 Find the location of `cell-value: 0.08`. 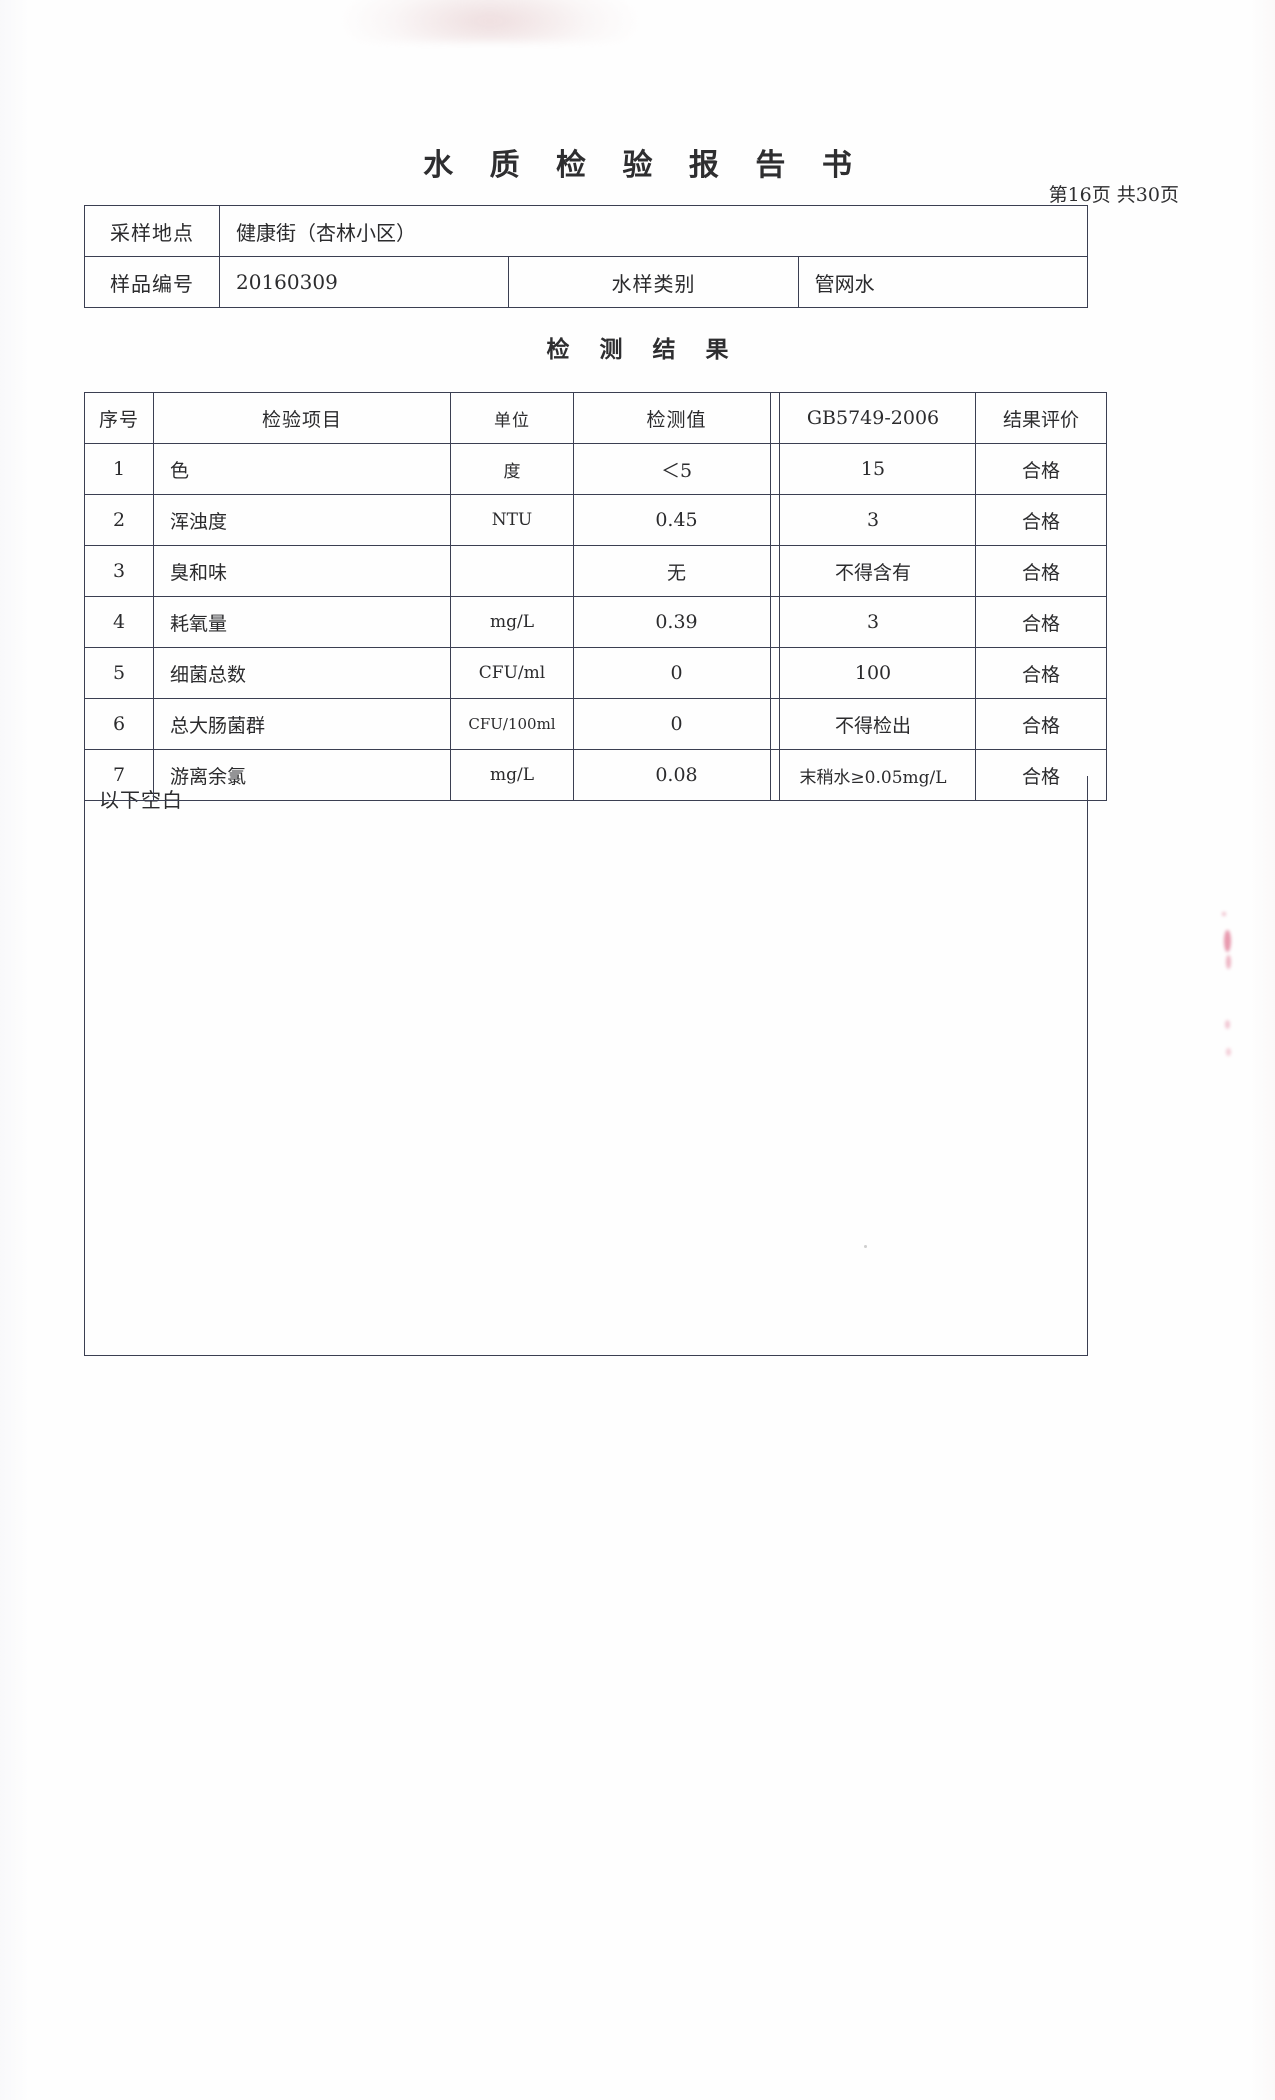

cell-value: 0.08 is located at coordinates (676, 775).